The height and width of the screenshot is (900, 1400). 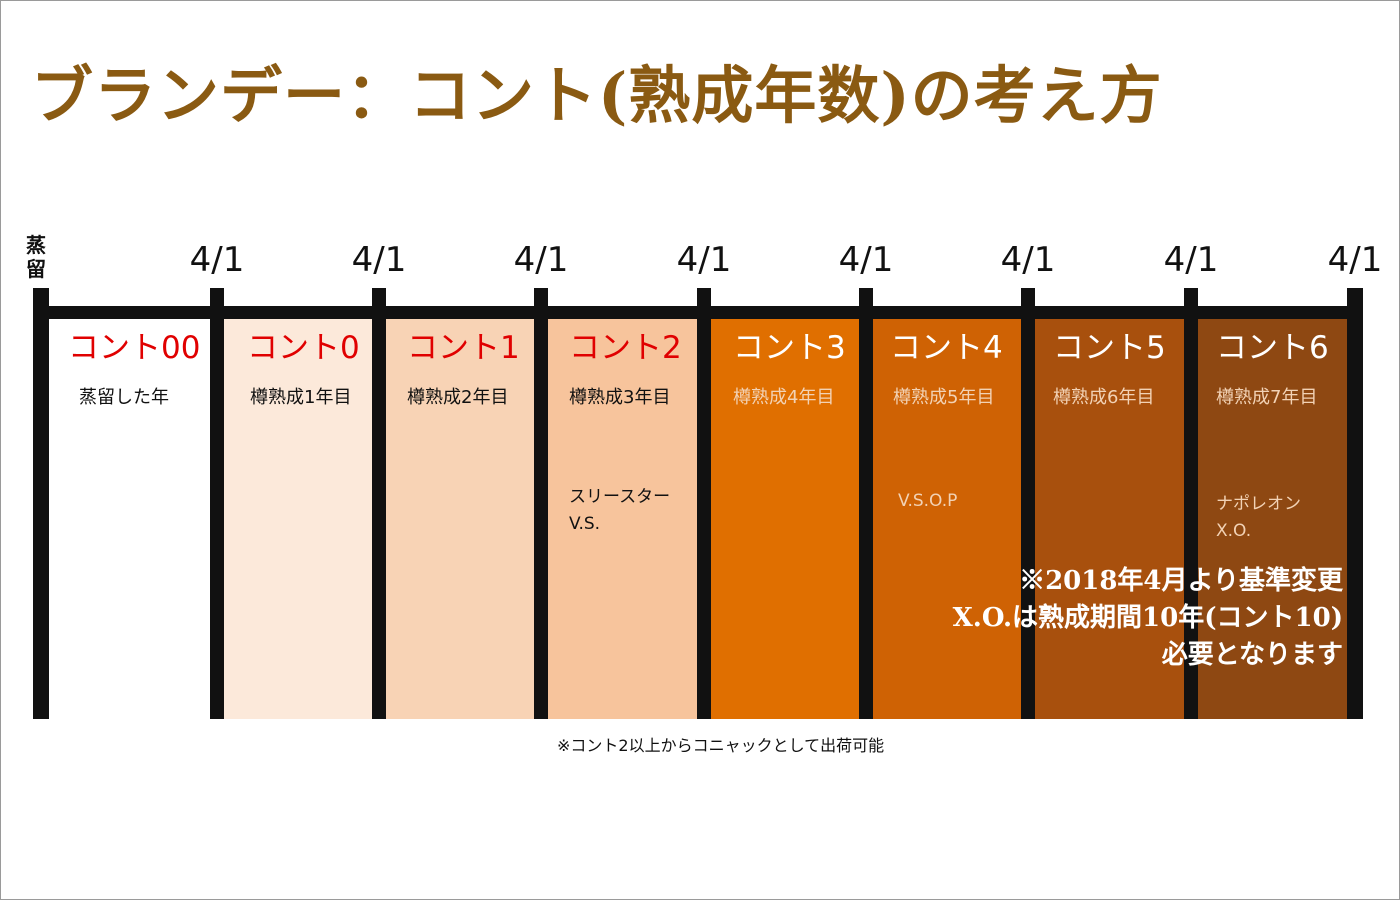 What do you see at coordinates (619, 511) in the screenshot?
I see `grade-label: スリースター V.S.` at bounding box center [619, 511].